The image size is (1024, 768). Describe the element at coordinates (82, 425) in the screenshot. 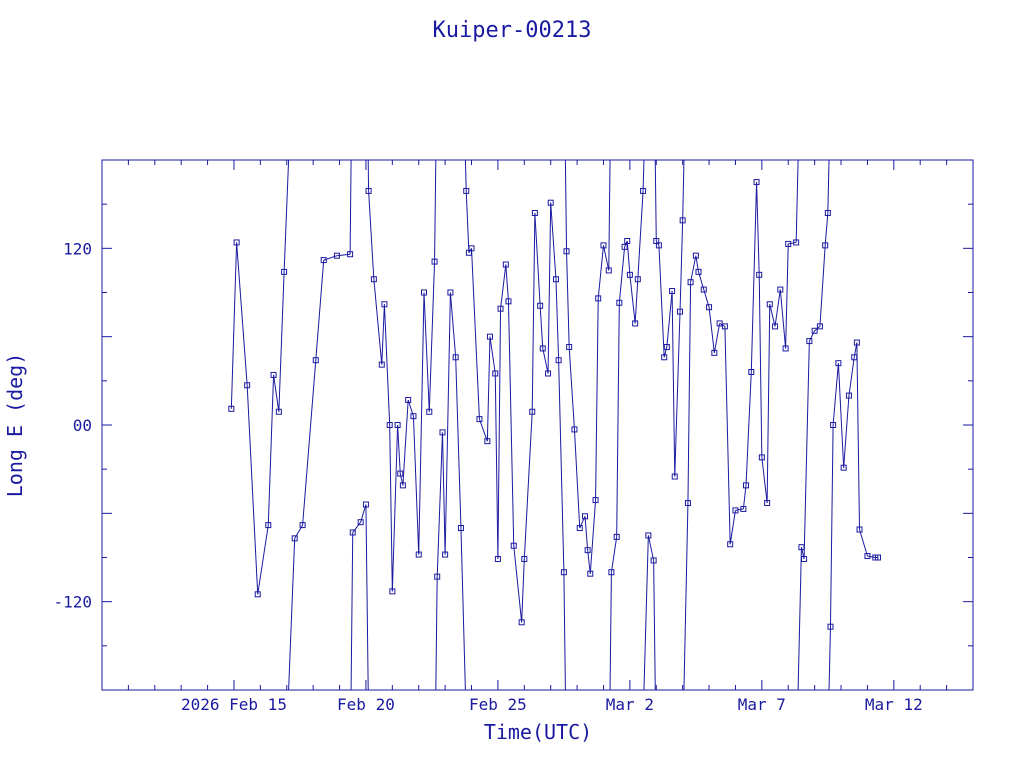

I see `y-tick-label: 00` at that location.